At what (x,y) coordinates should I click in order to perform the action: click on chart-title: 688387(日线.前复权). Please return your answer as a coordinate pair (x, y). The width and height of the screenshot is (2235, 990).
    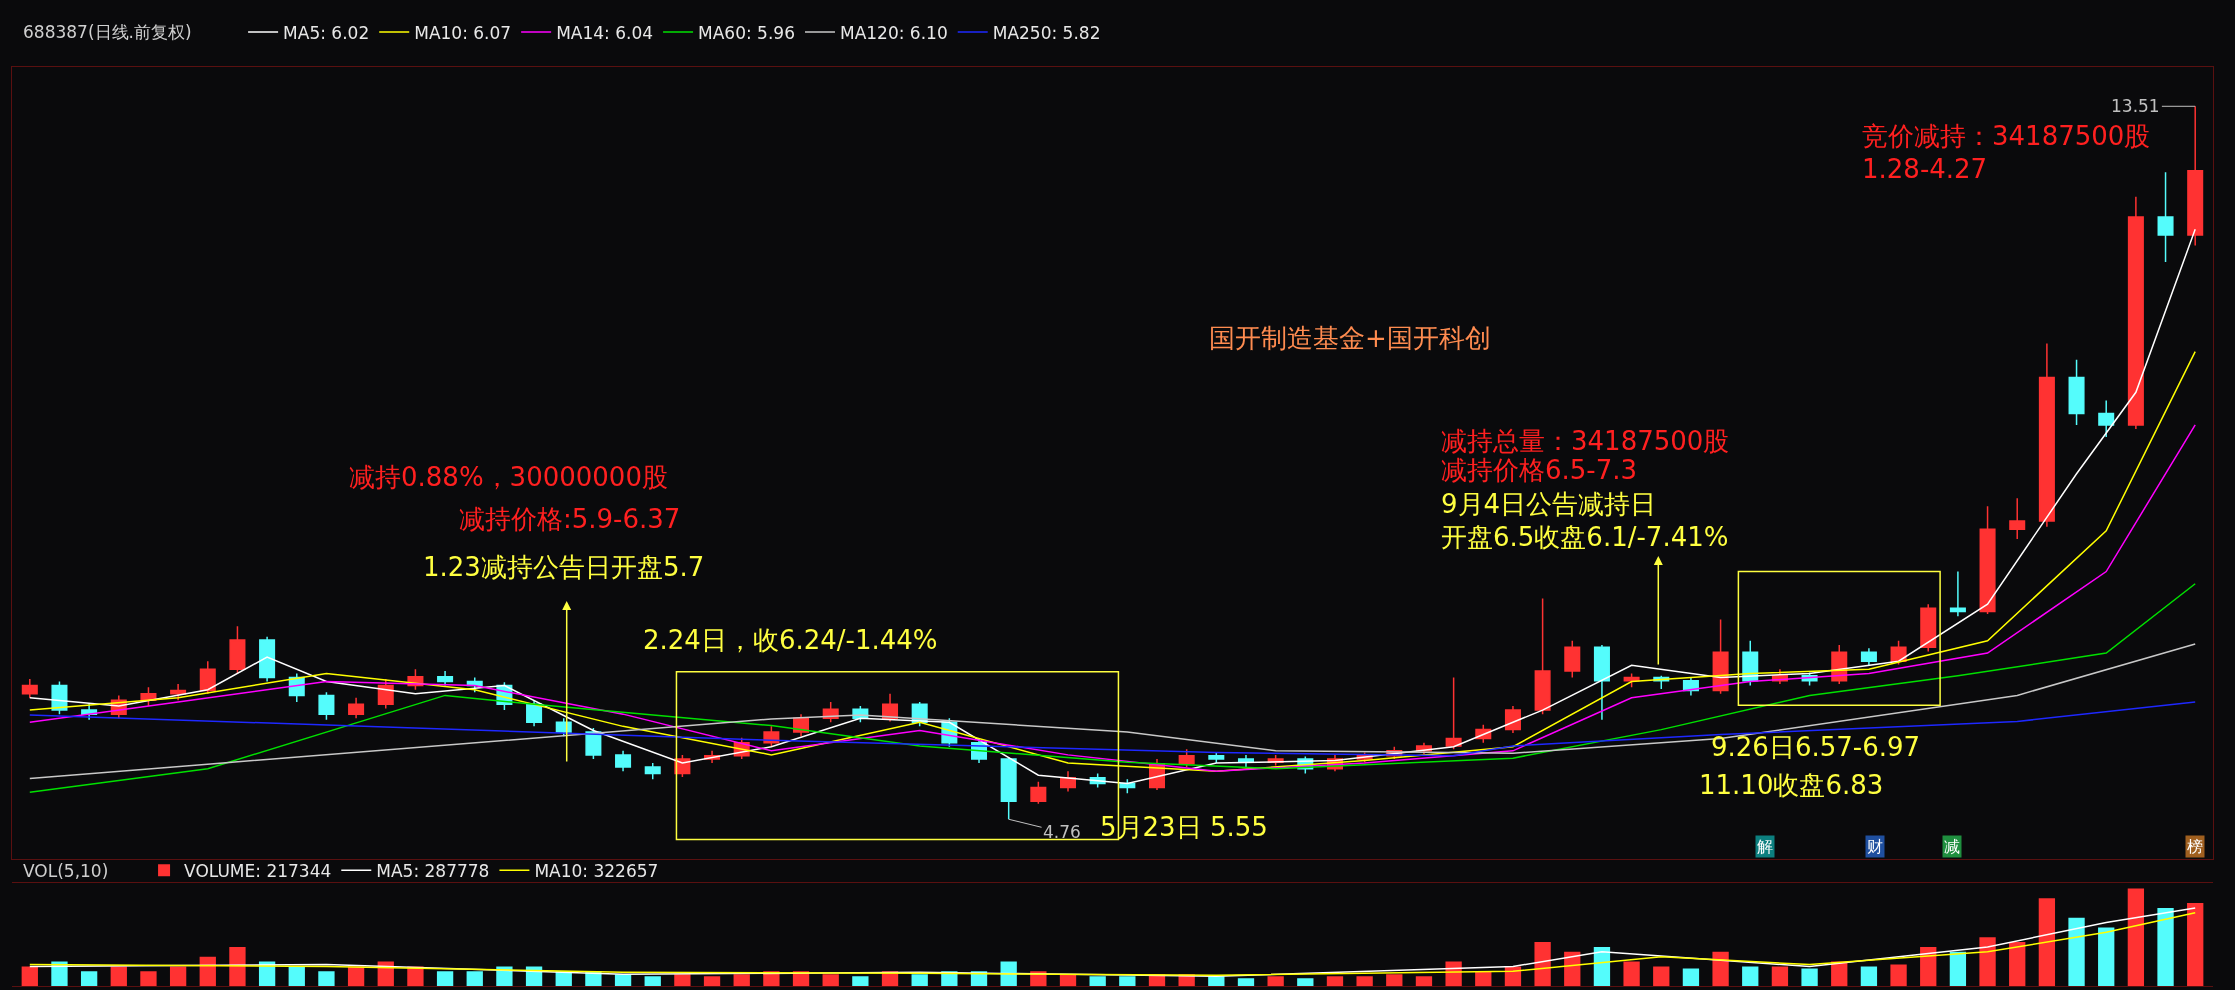
    Looking at the image, I should click on (107, 32).